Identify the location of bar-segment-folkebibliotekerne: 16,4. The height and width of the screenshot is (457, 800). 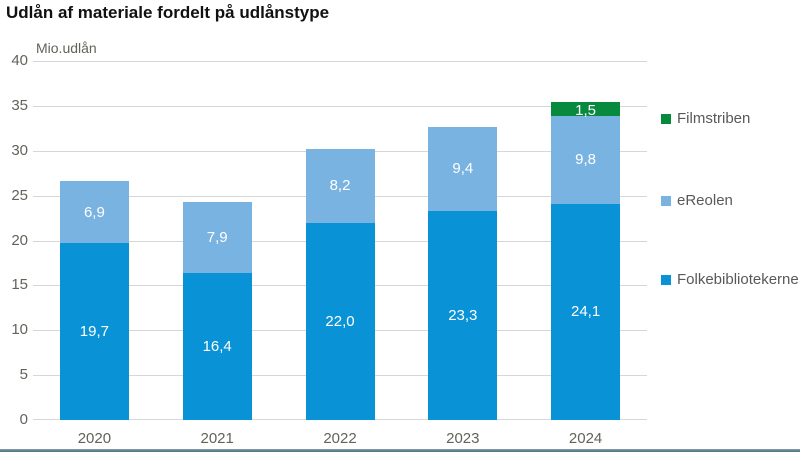
(217, 346).